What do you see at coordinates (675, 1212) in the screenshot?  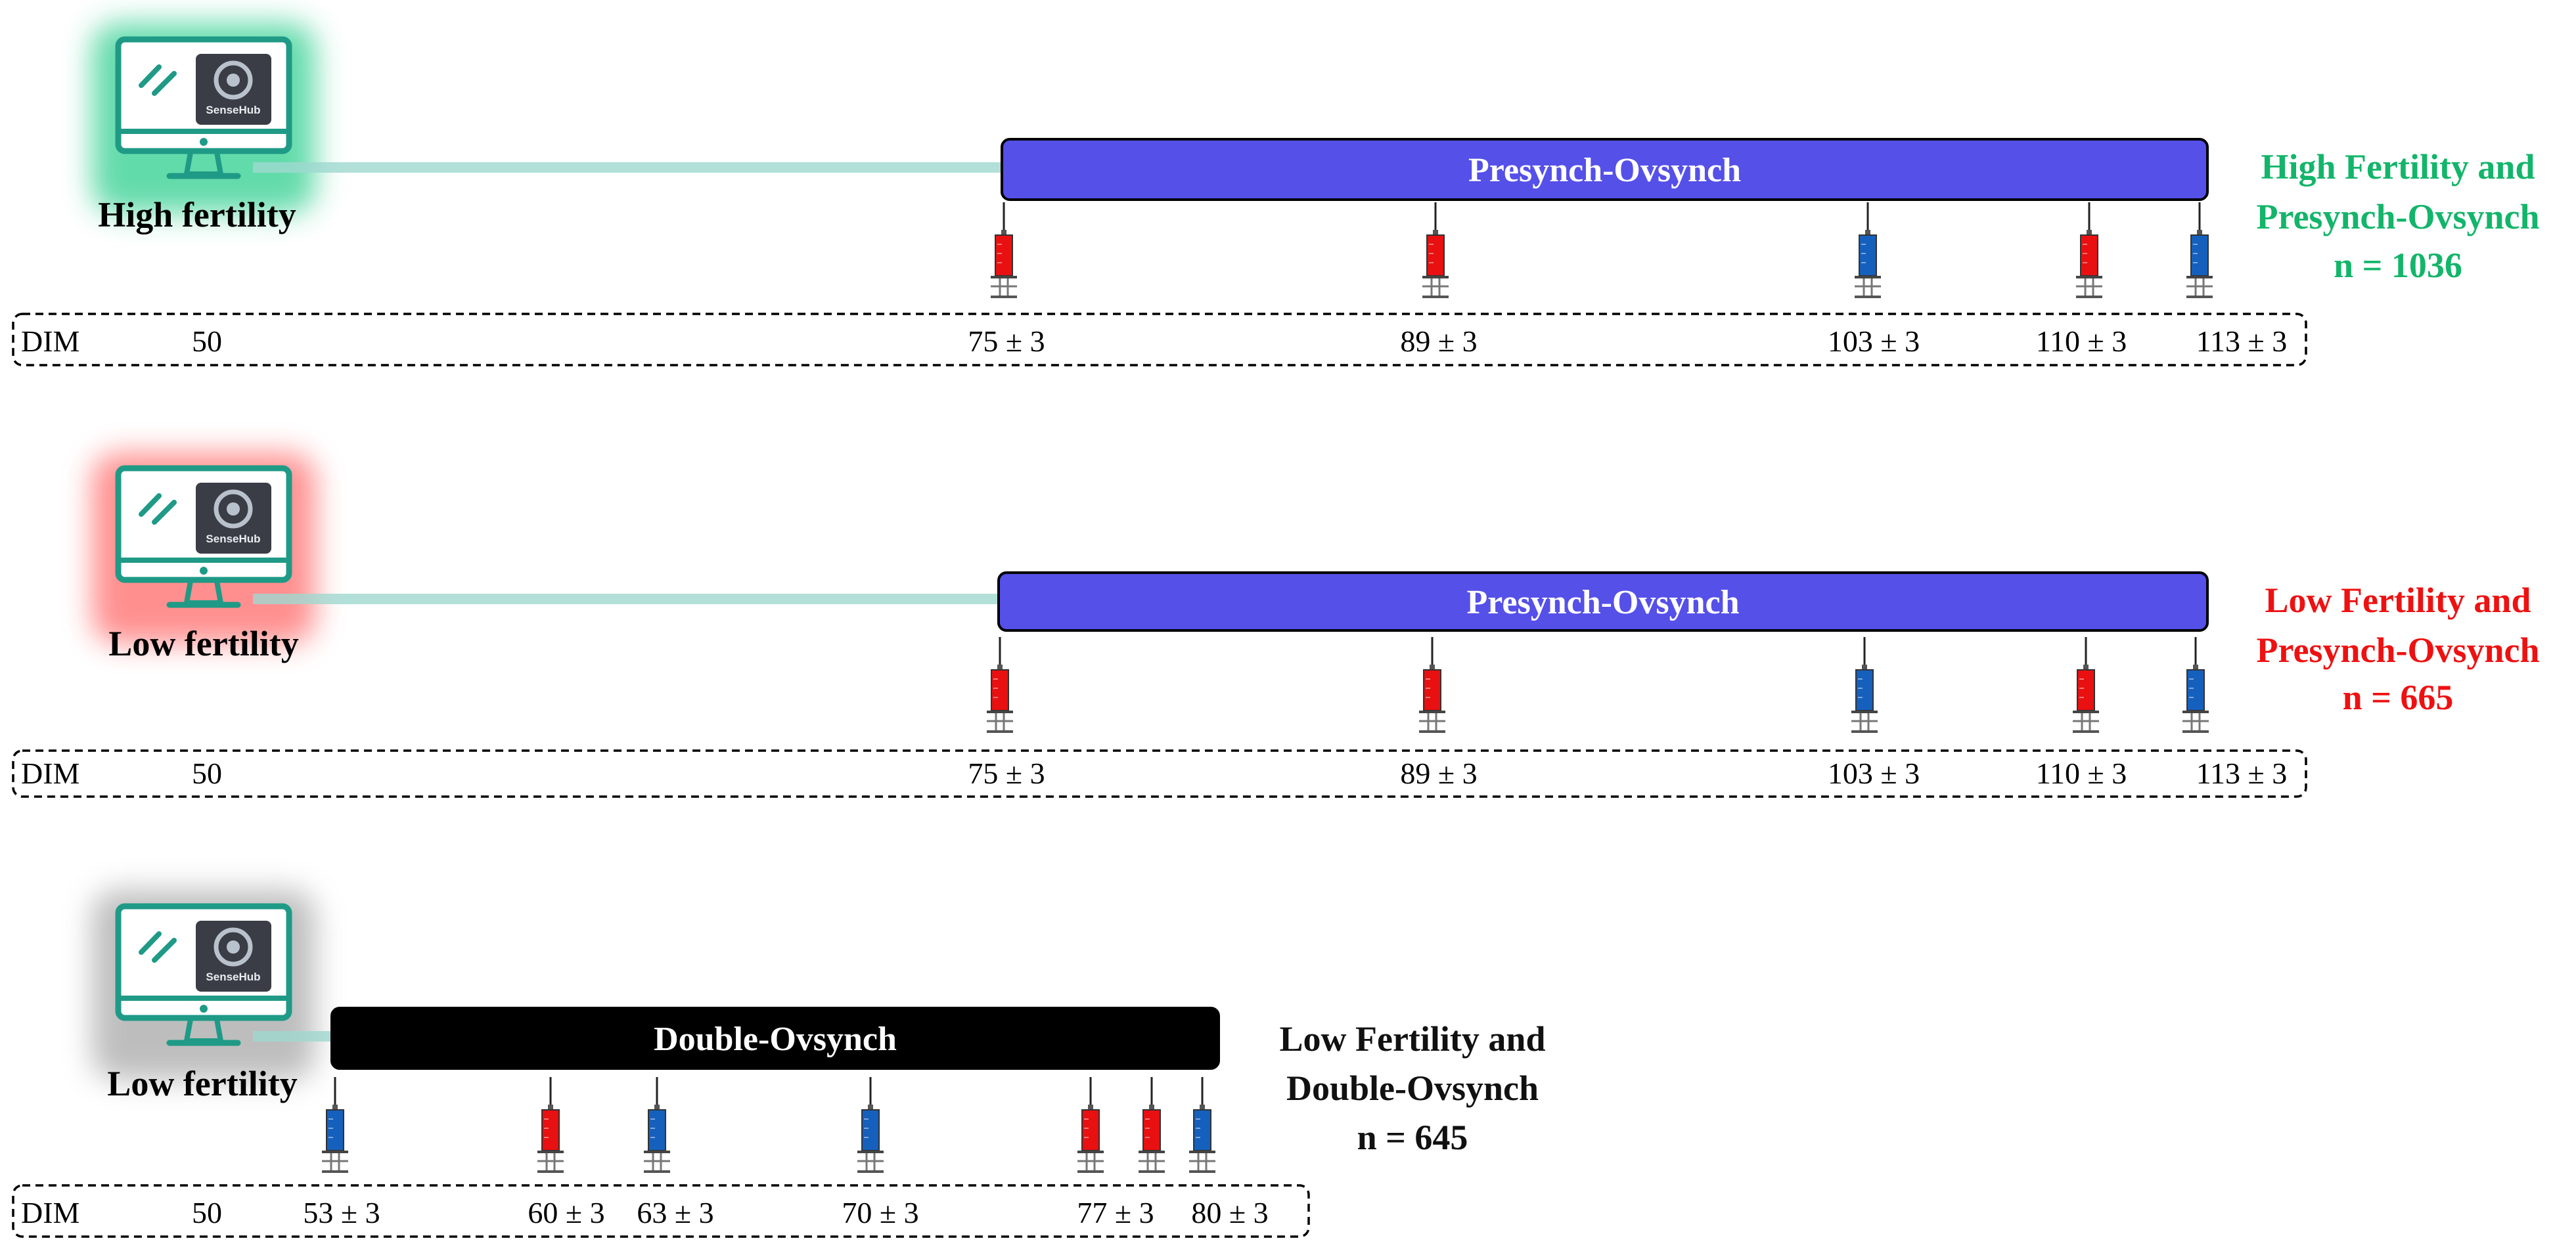 I see `dim-value: 63 ± 3` at bounding box center [675, 1212].